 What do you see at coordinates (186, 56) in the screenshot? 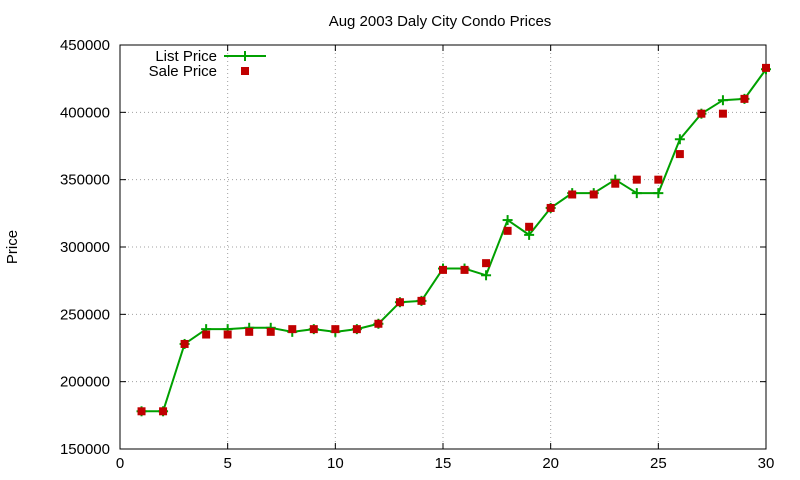
I see `legend-label-list-price: List Price` at bounding box center [186, 56].